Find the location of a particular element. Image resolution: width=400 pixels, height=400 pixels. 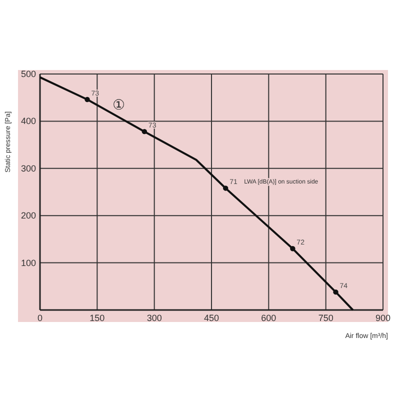

x-tick-label: 150 is located at coordinates (97, 318).